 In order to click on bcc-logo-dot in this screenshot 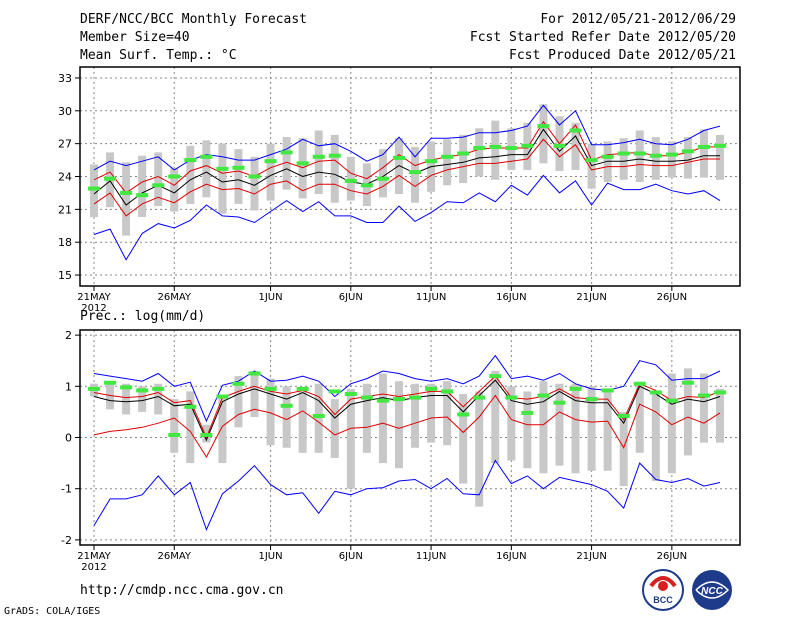, I will do `click(663, 586)`.